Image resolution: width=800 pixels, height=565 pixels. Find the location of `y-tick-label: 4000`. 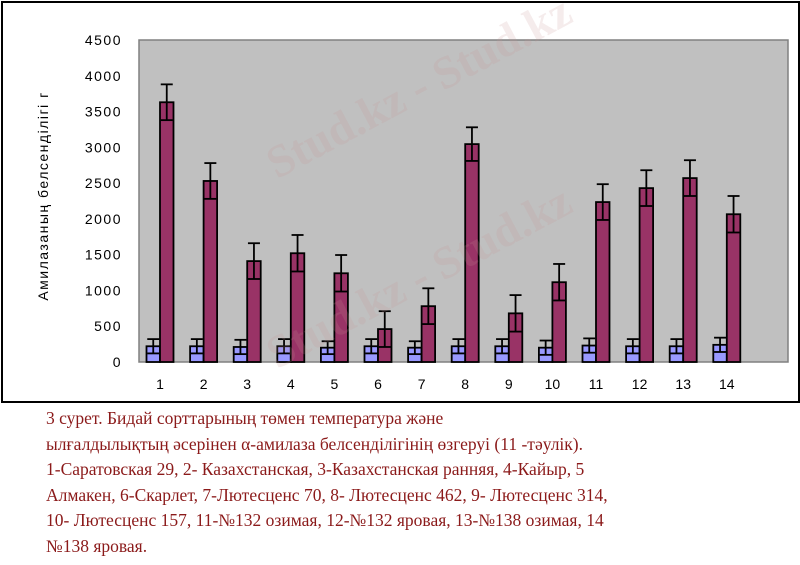

y-tick-label: 4000 is located at coordinates (103, 76).